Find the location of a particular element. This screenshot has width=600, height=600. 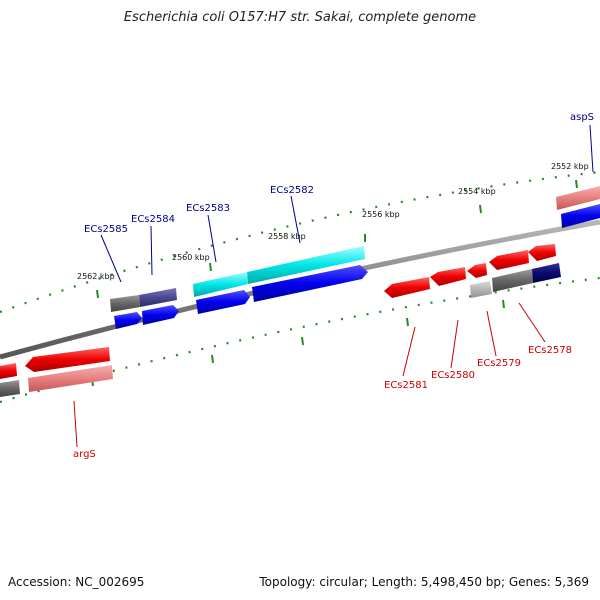

gene-label-ECs2578: ECs2578 is located at coordinates (550, 350).